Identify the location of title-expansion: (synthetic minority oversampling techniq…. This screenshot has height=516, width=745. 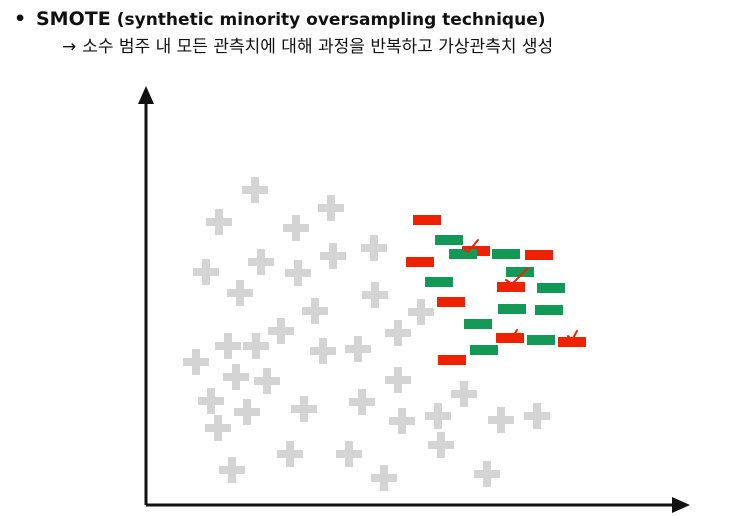
(331, 20).